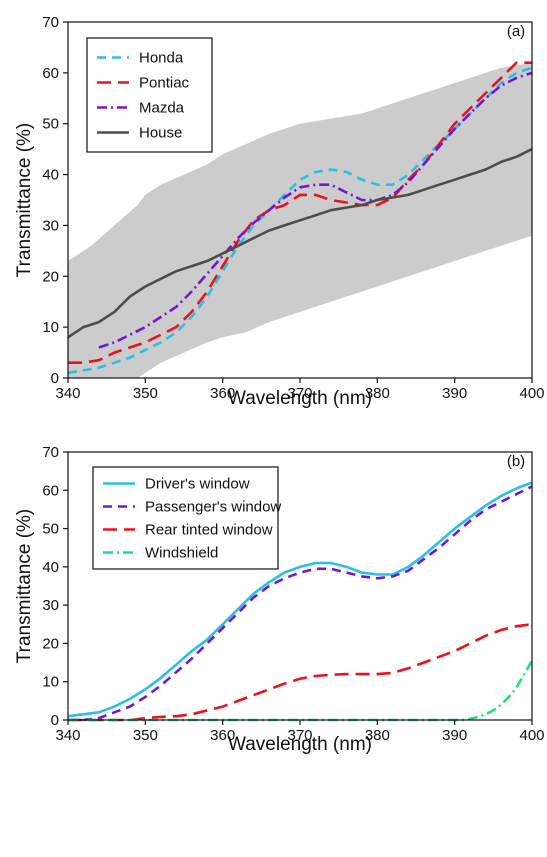 This screenshot has height=857, width=547. I want to click on legend: Honda Pontiac Mazda House, so click(149, 95).